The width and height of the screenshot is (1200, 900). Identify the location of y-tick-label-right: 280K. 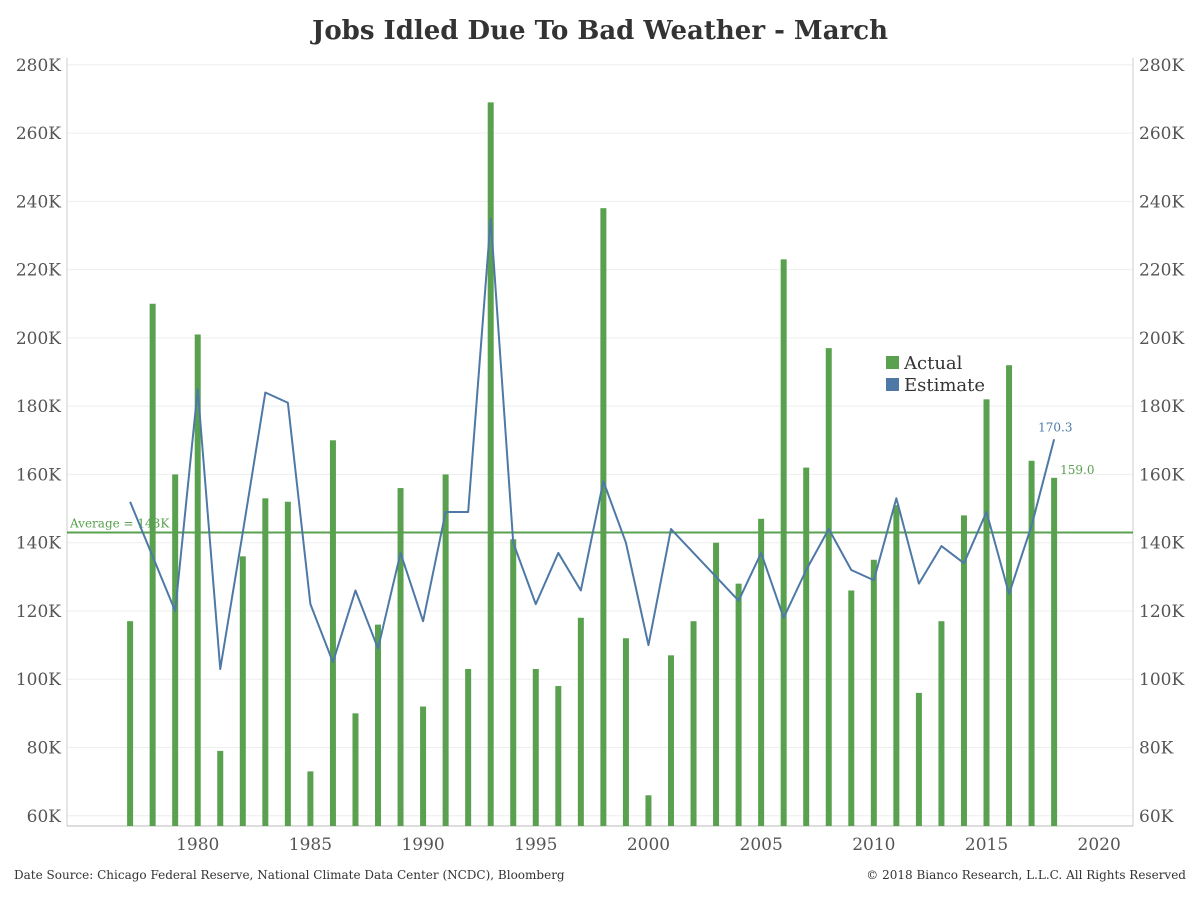
(1161, 66).